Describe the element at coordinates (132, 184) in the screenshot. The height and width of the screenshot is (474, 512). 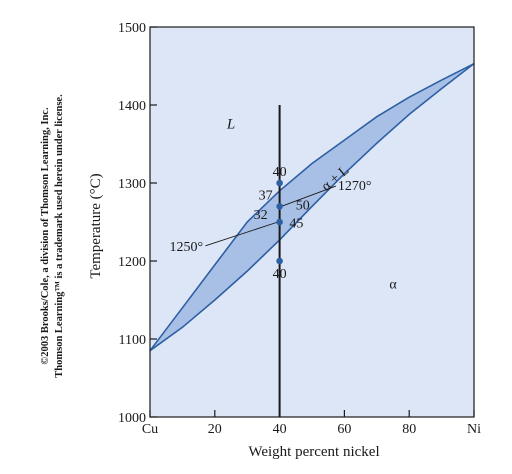
I see `y-tick-label-4: 1300` at that location.